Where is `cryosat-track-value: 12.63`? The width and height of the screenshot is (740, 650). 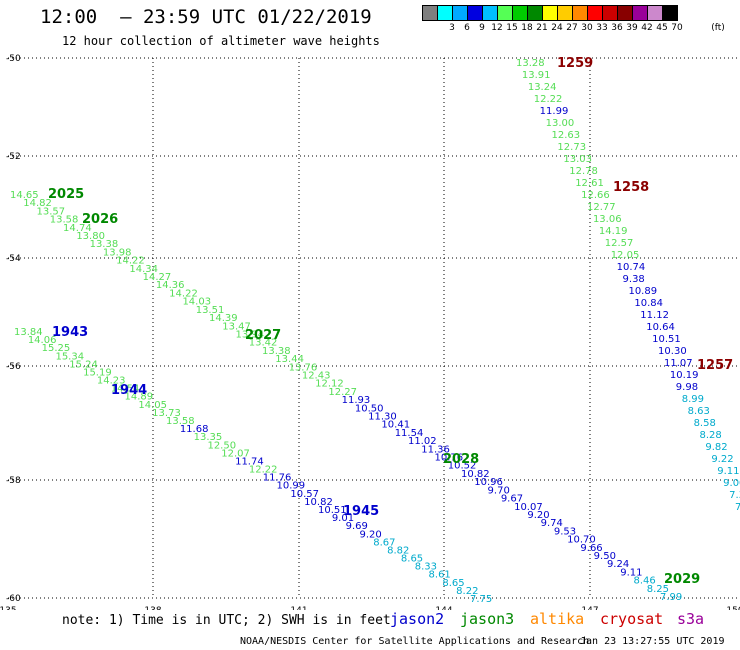 cryosat-track-value: 12.63 is located at coordinates (566, 135).